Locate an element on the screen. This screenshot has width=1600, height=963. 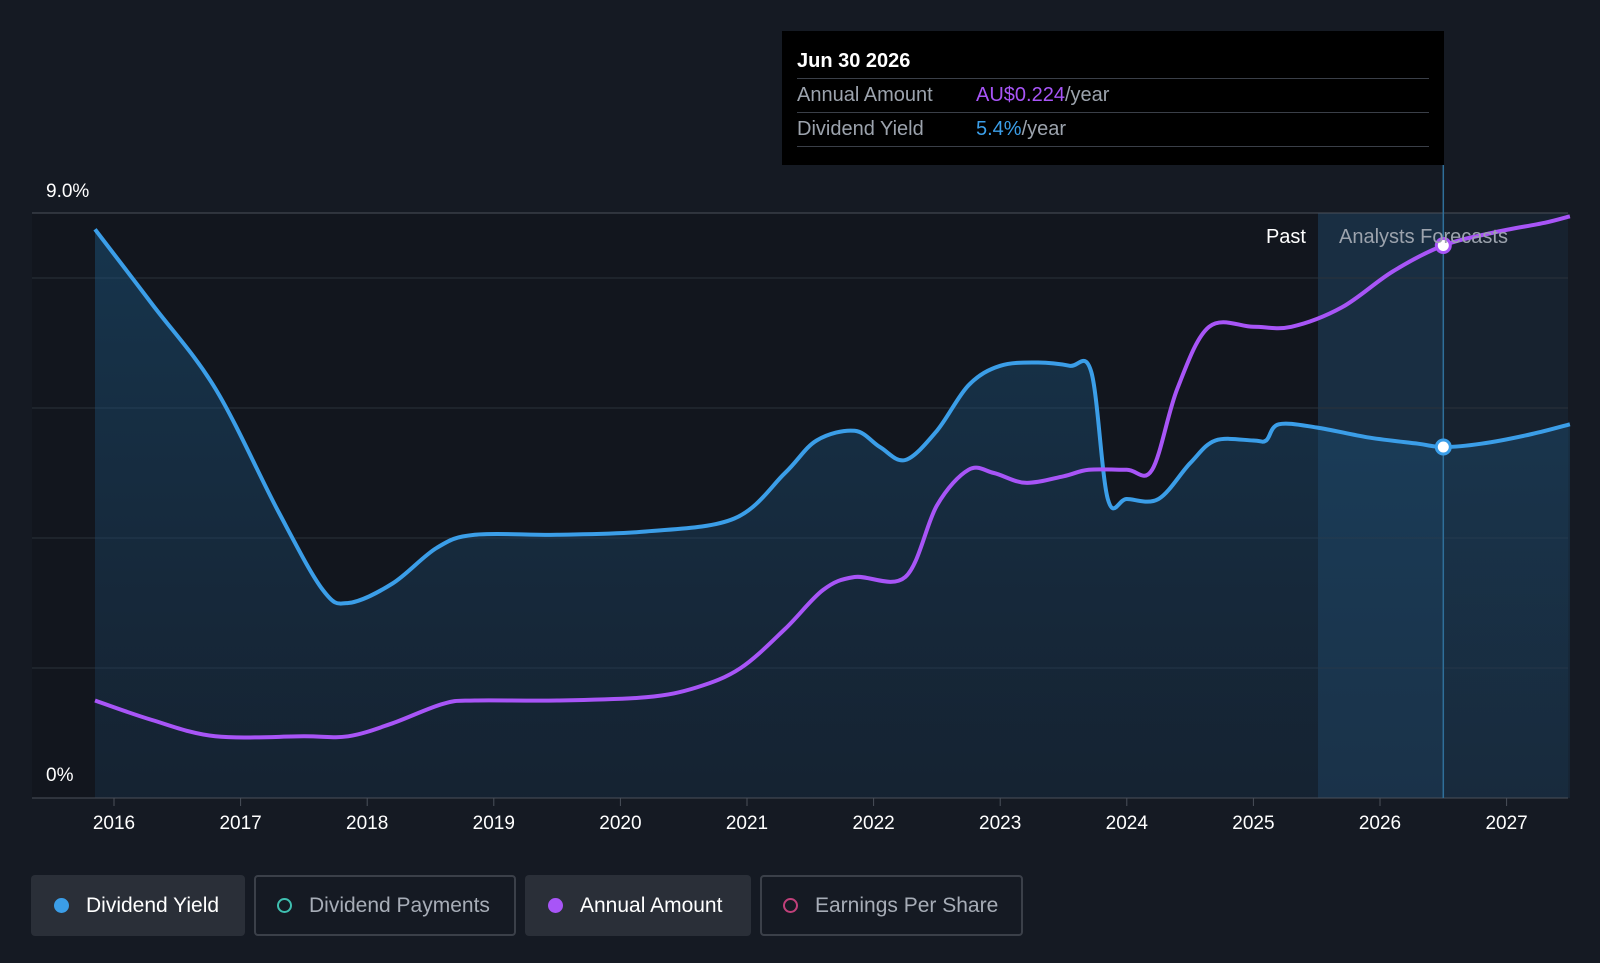
x-tick-label: 2019 is located at coordinates (494, 823).